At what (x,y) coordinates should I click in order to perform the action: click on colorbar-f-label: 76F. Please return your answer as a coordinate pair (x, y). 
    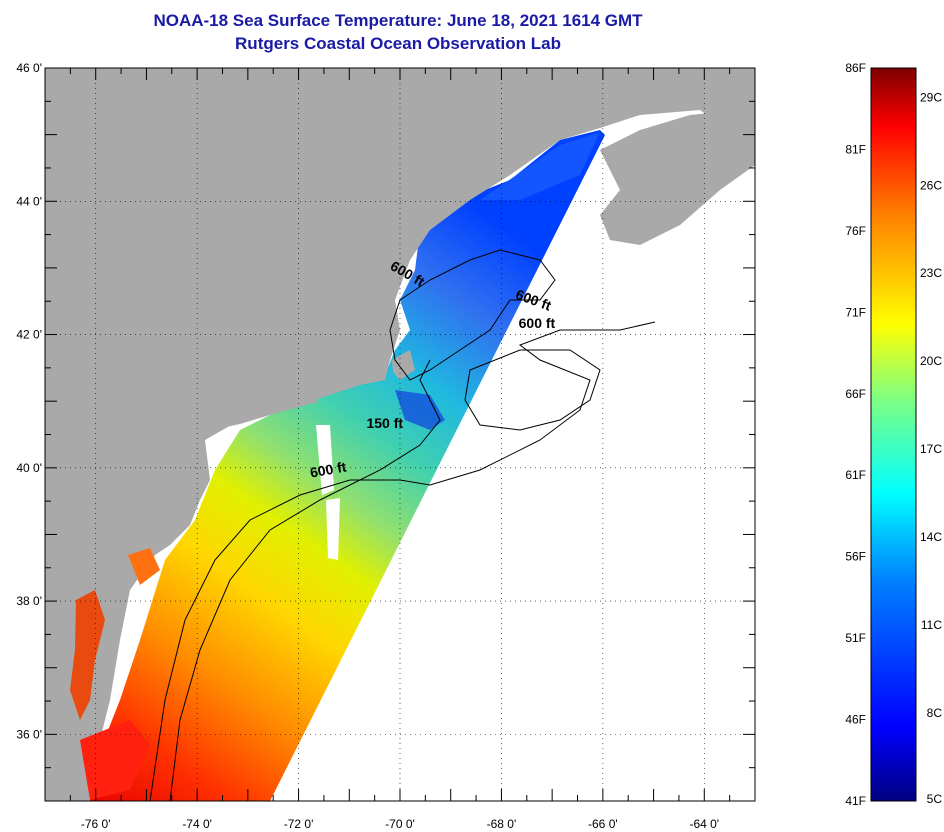
    Looking at the image, I should click on (855, 231).